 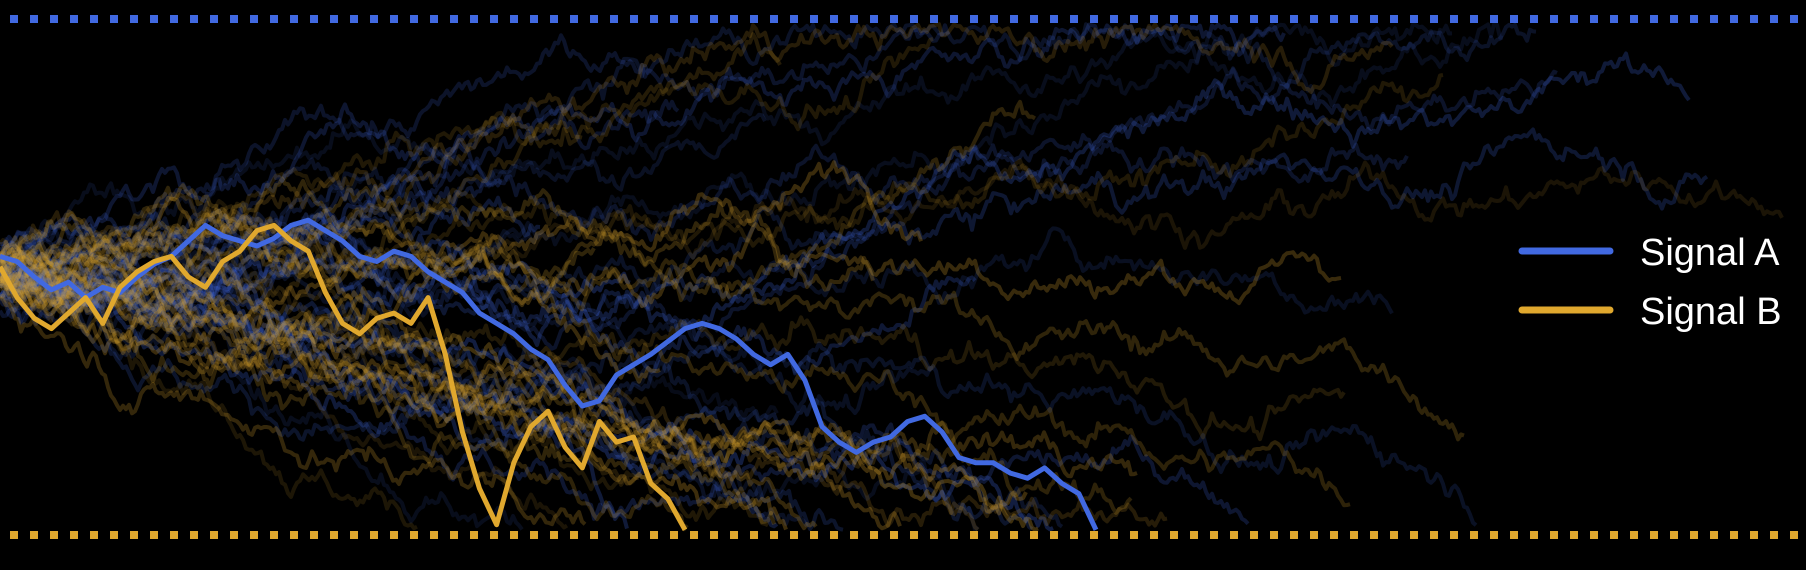 What do you see at coordinates (1650, 282) in the screenshot?
I see `legend: Signal A Signal B` at bounding box center [1650, 282].